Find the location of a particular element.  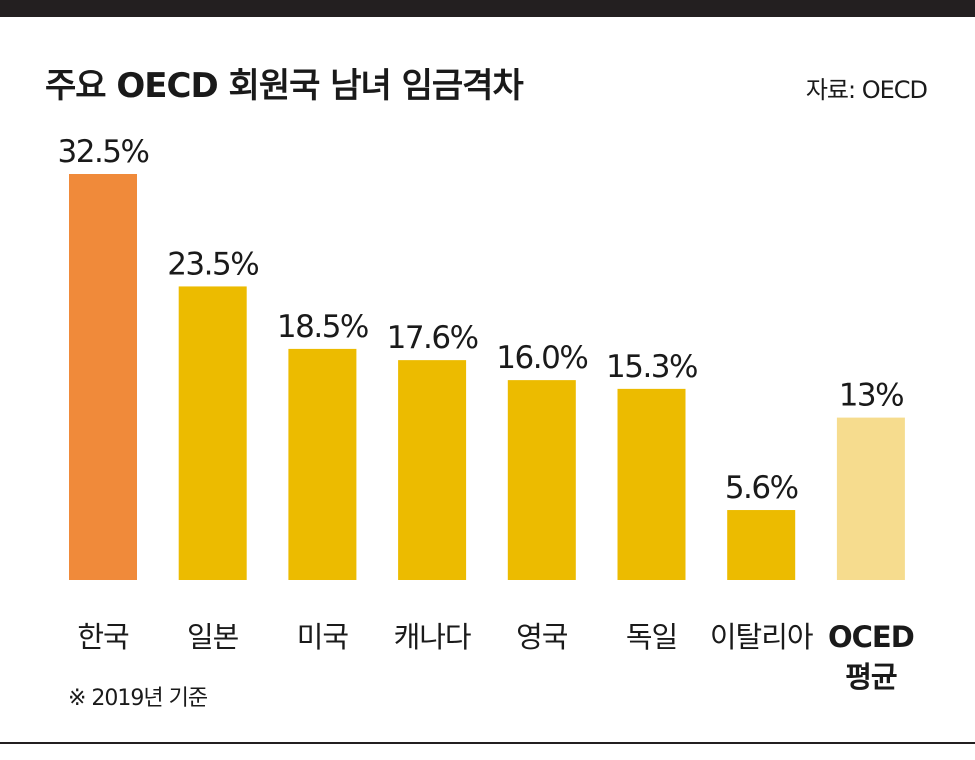

category-label-6: 이탈리아 is located at coordinates (761, 637).